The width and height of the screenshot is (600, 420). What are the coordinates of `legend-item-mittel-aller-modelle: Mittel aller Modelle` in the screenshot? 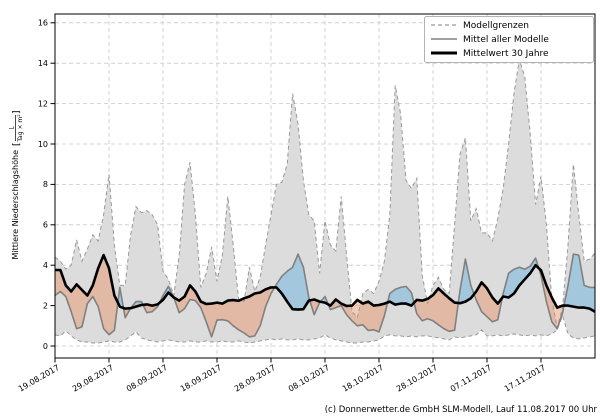 It's located at (490, 40).